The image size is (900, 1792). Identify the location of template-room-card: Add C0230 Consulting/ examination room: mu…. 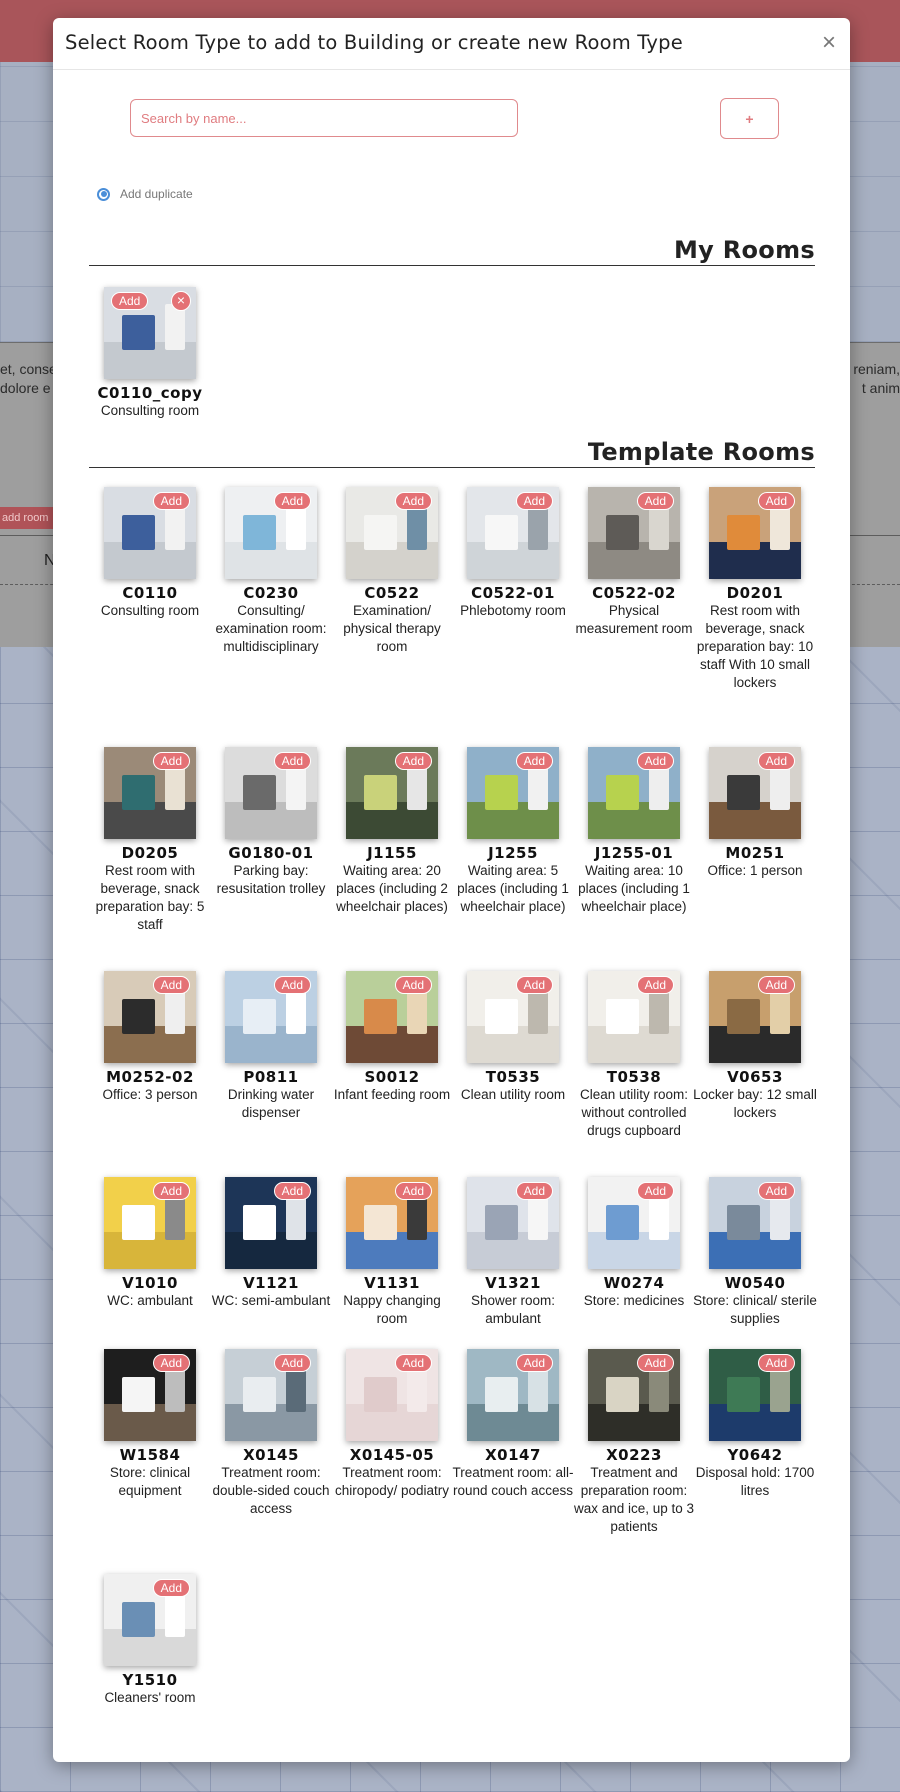
(271, 571).